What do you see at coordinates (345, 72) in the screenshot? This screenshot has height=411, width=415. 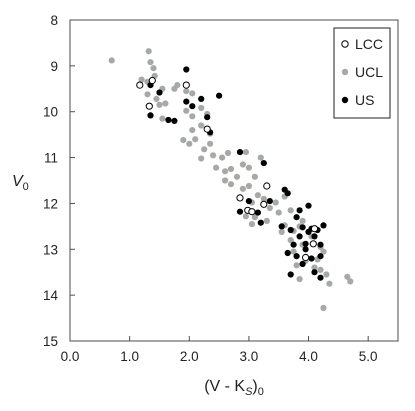 I see `legend-marker-ucl` at bounding box center [345, 72].